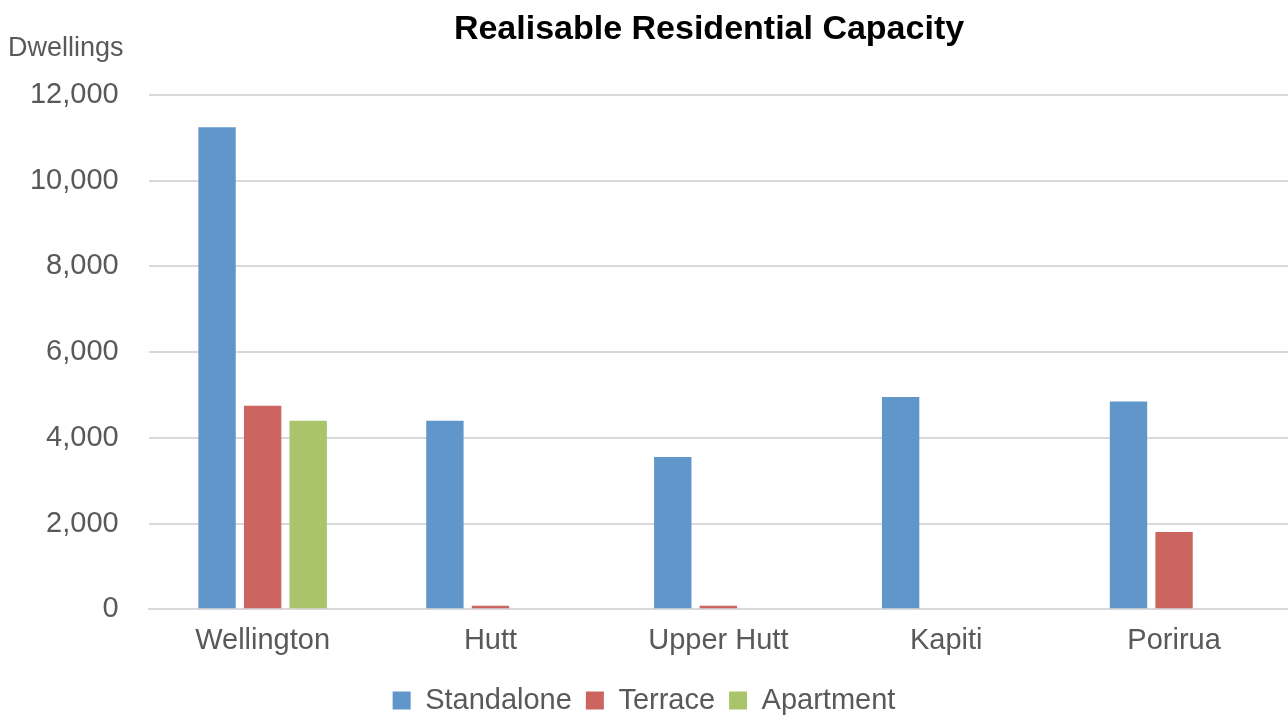 The image size is (1288, 725). What do you see at coordinates (263, 638) in the screenshot?
I see `x-tick-label: Wellington` at bounding box center [263, 638].